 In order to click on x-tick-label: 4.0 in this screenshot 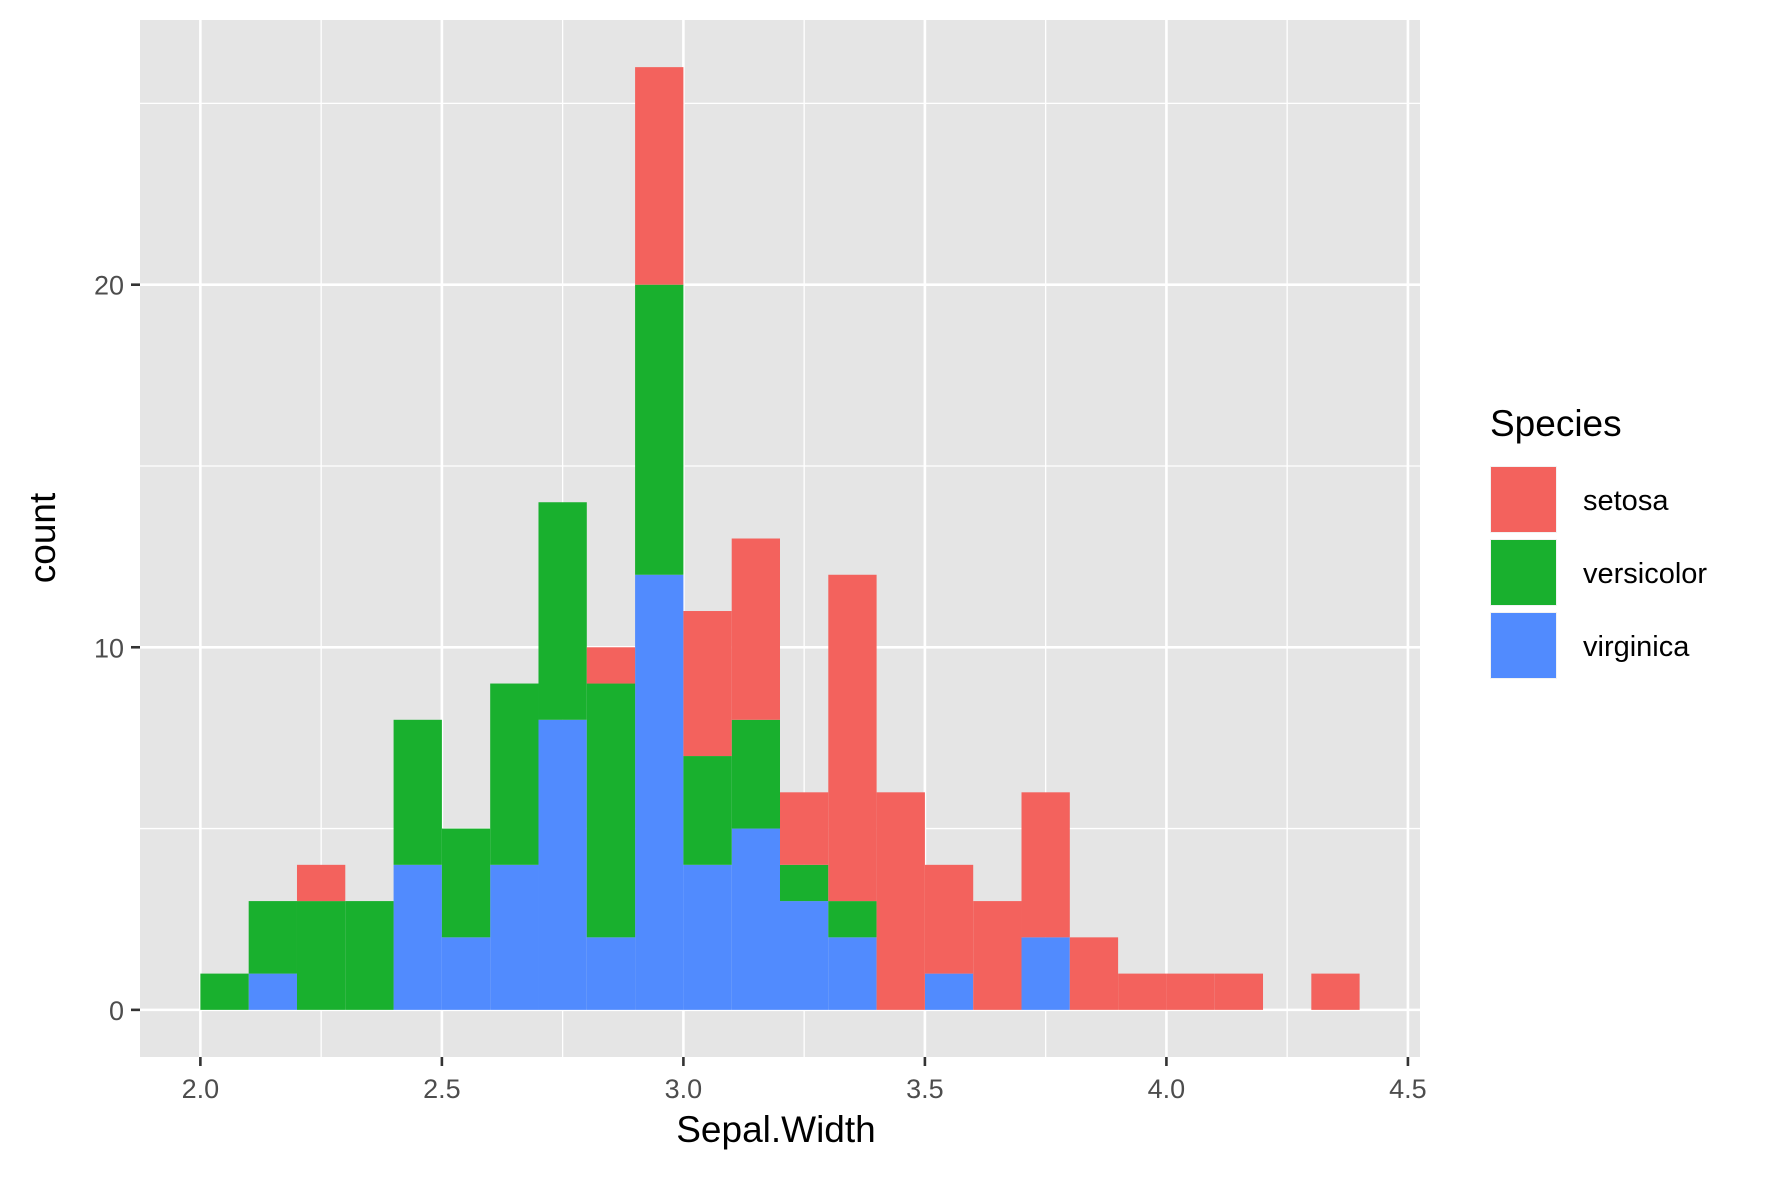, I will do `click(1167, 1089)`.